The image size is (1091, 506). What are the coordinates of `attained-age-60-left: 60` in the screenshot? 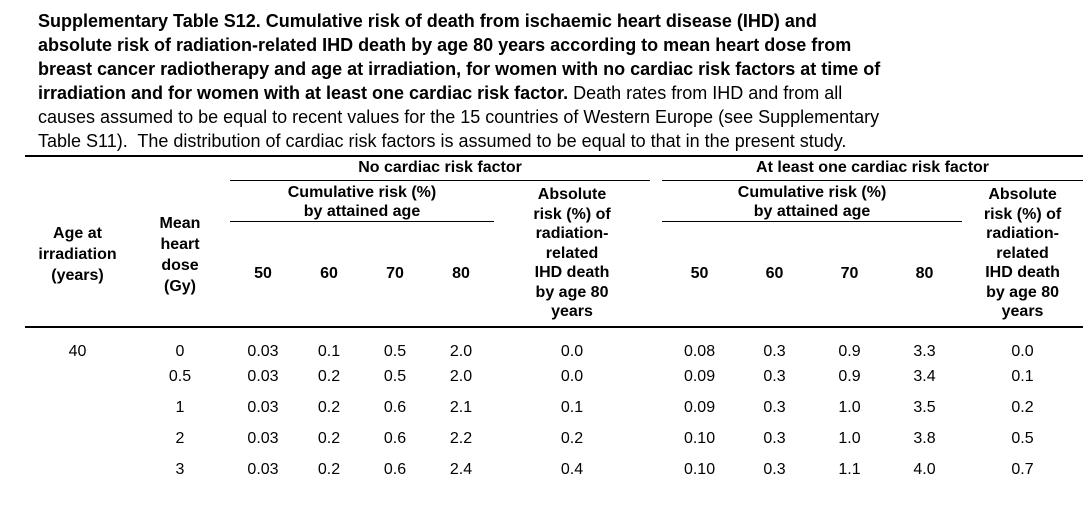 It's located at (329, 274).